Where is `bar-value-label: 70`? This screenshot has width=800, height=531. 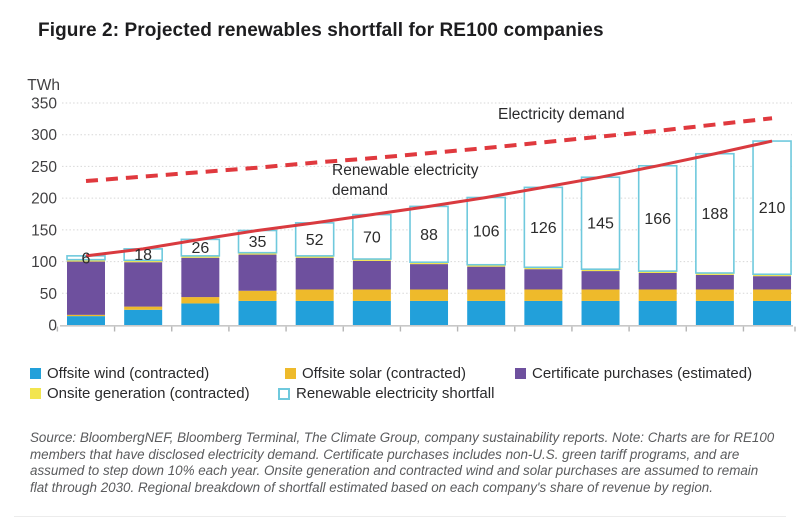 bar-value-label: 70 is located at coordinates (372, 237).